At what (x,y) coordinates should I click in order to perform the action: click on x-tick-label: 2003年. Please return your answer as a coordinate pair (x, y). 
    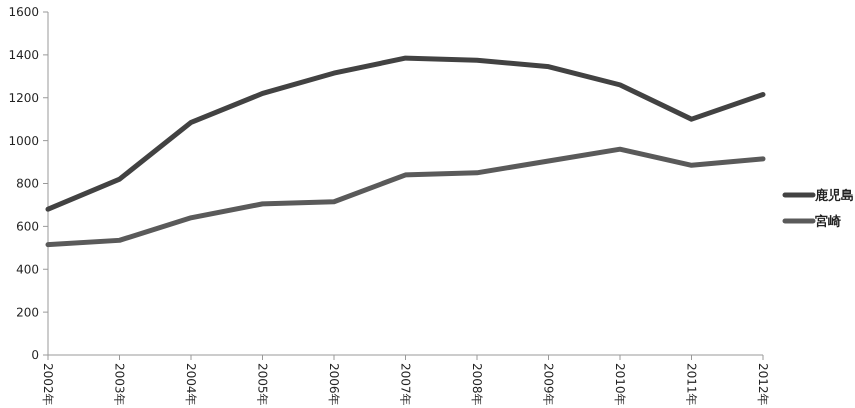
    Looking at the image, I should click on (119, 384).